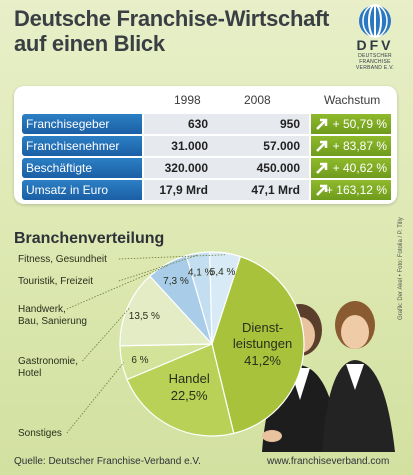 Image resolution: width=413 pixels, height=475 pixels. I want to click on value-1998: 630, so click(197, 124).